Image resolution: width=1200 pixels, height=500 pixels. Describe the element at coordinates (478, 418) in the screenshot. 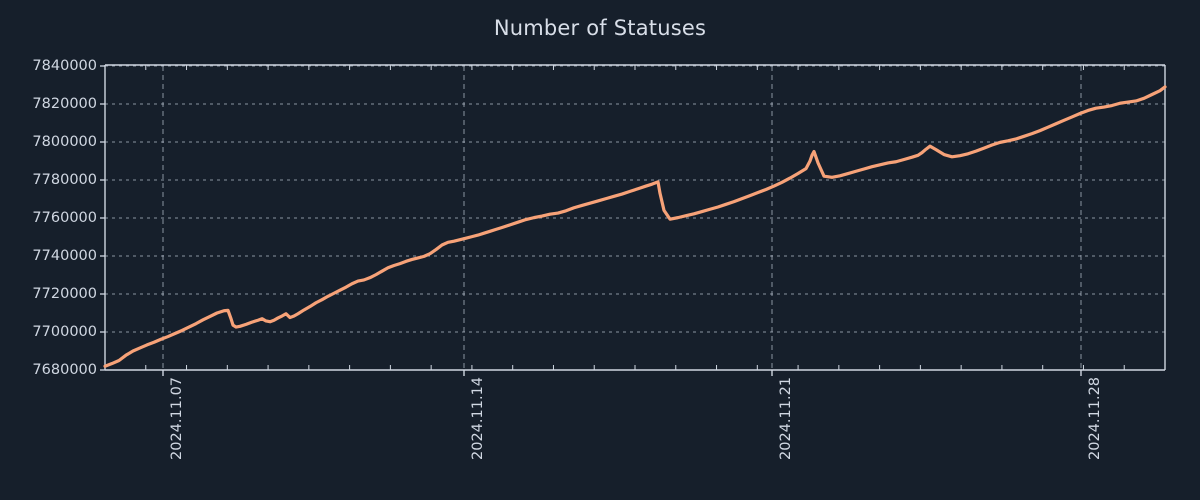

I see `x-tick-label: 2024.11.14` at that location.